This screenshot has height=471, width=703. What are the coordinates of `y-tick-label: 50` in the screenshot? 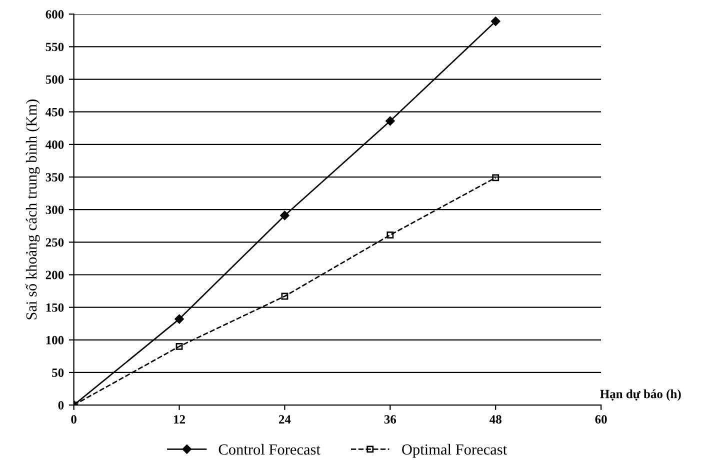 It's located at (58, 372).